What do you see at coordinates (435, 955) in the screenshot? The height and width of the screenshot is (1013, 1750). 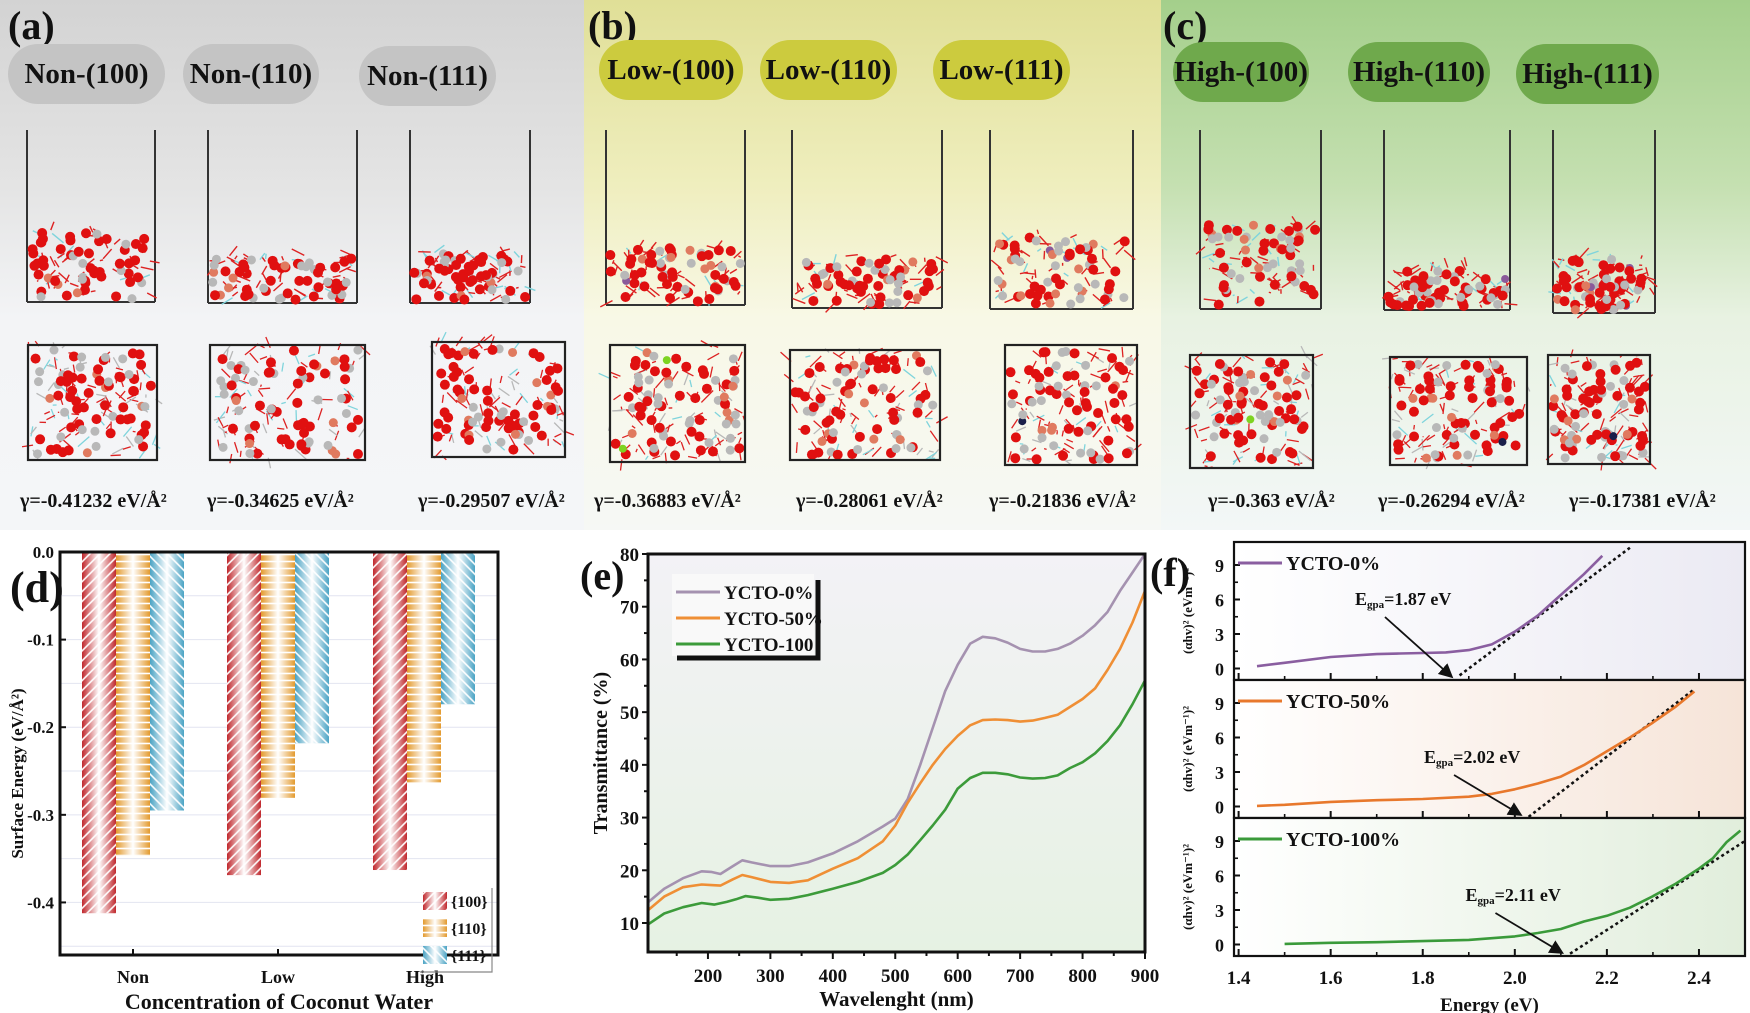 I see `legend-swatch-hatch` at bounding box center [435, 955].